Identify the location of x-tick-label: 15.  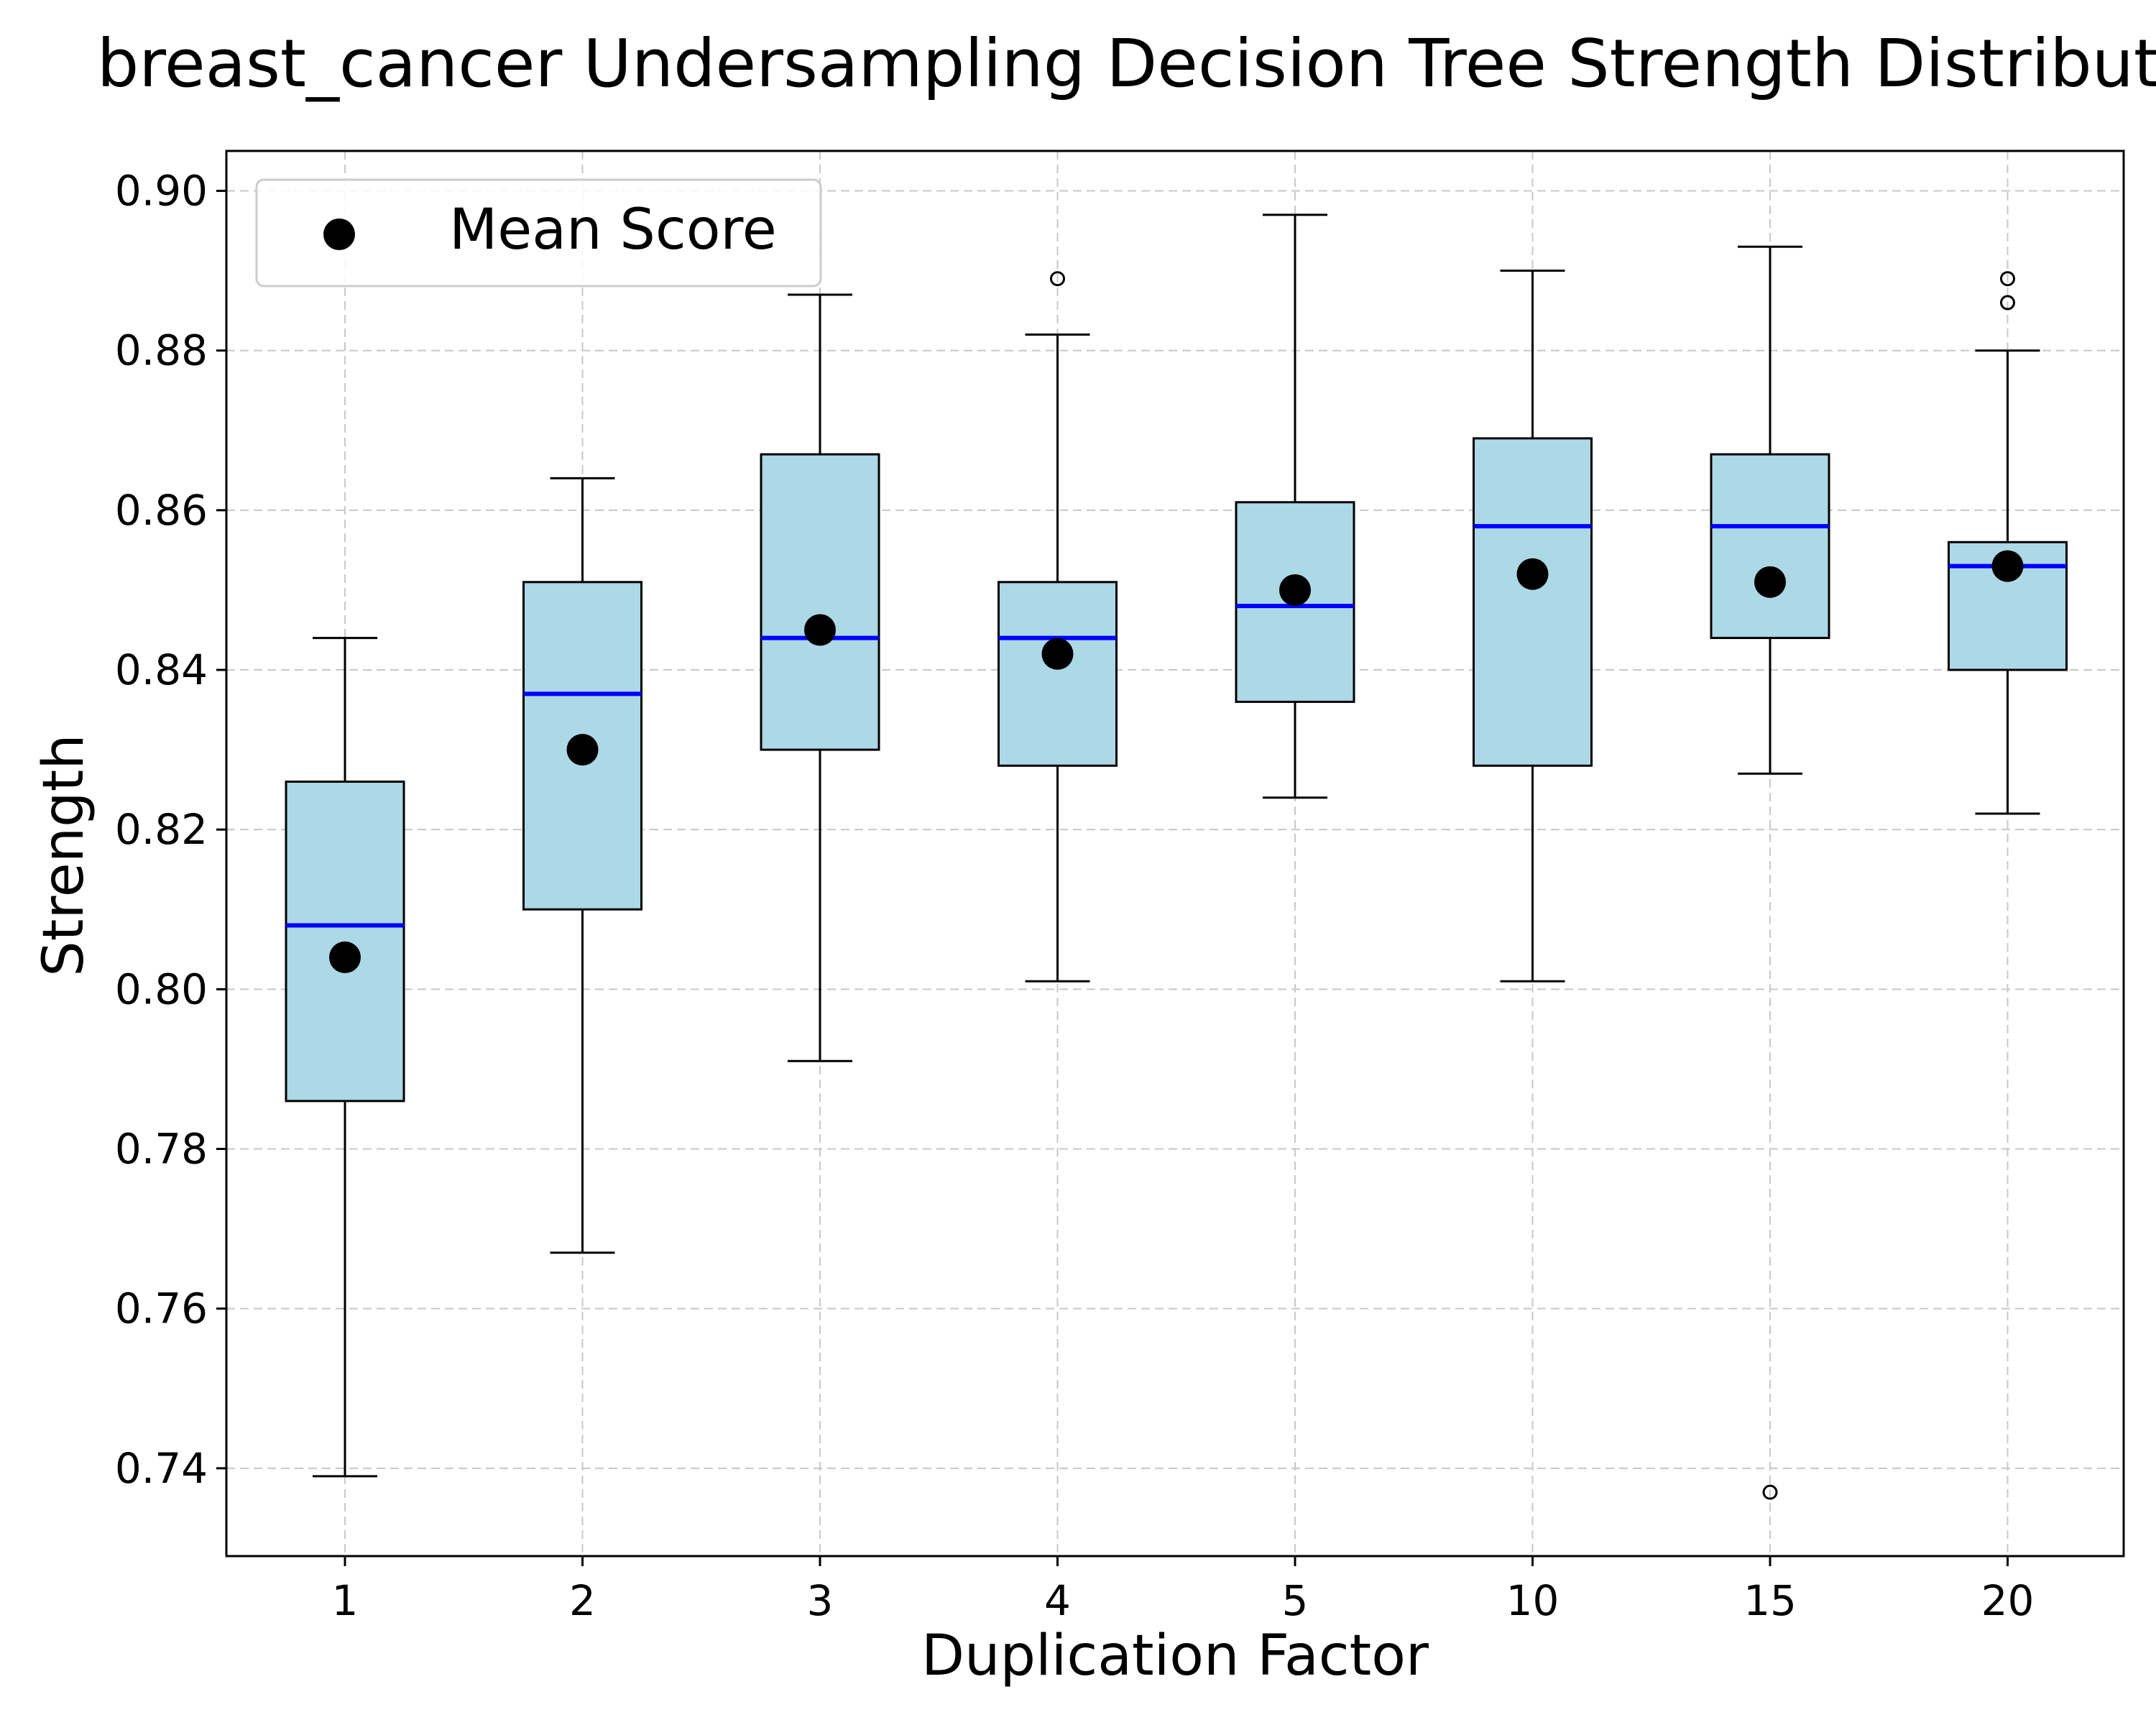
(1770, 1600).